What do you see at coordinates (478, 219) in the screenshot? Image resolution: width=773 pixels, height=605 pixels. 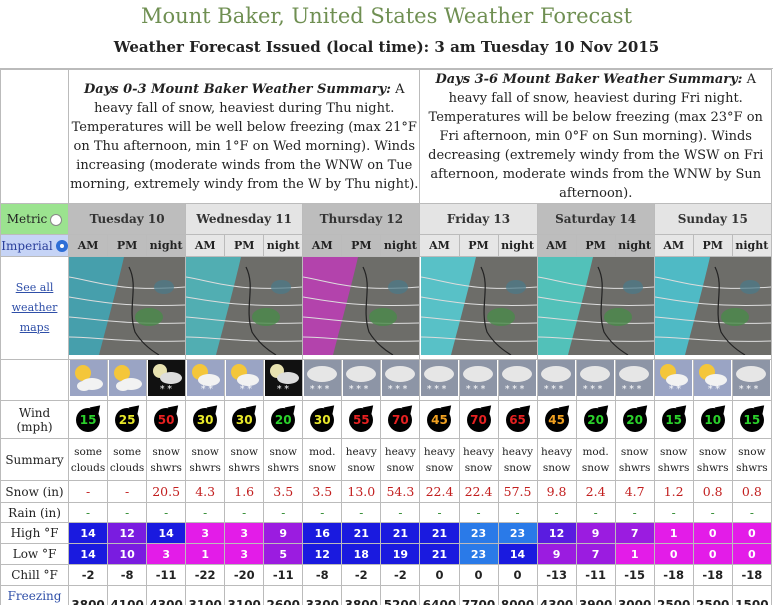 I see `day-header: Friday 13` at bounding box center [478, 219].